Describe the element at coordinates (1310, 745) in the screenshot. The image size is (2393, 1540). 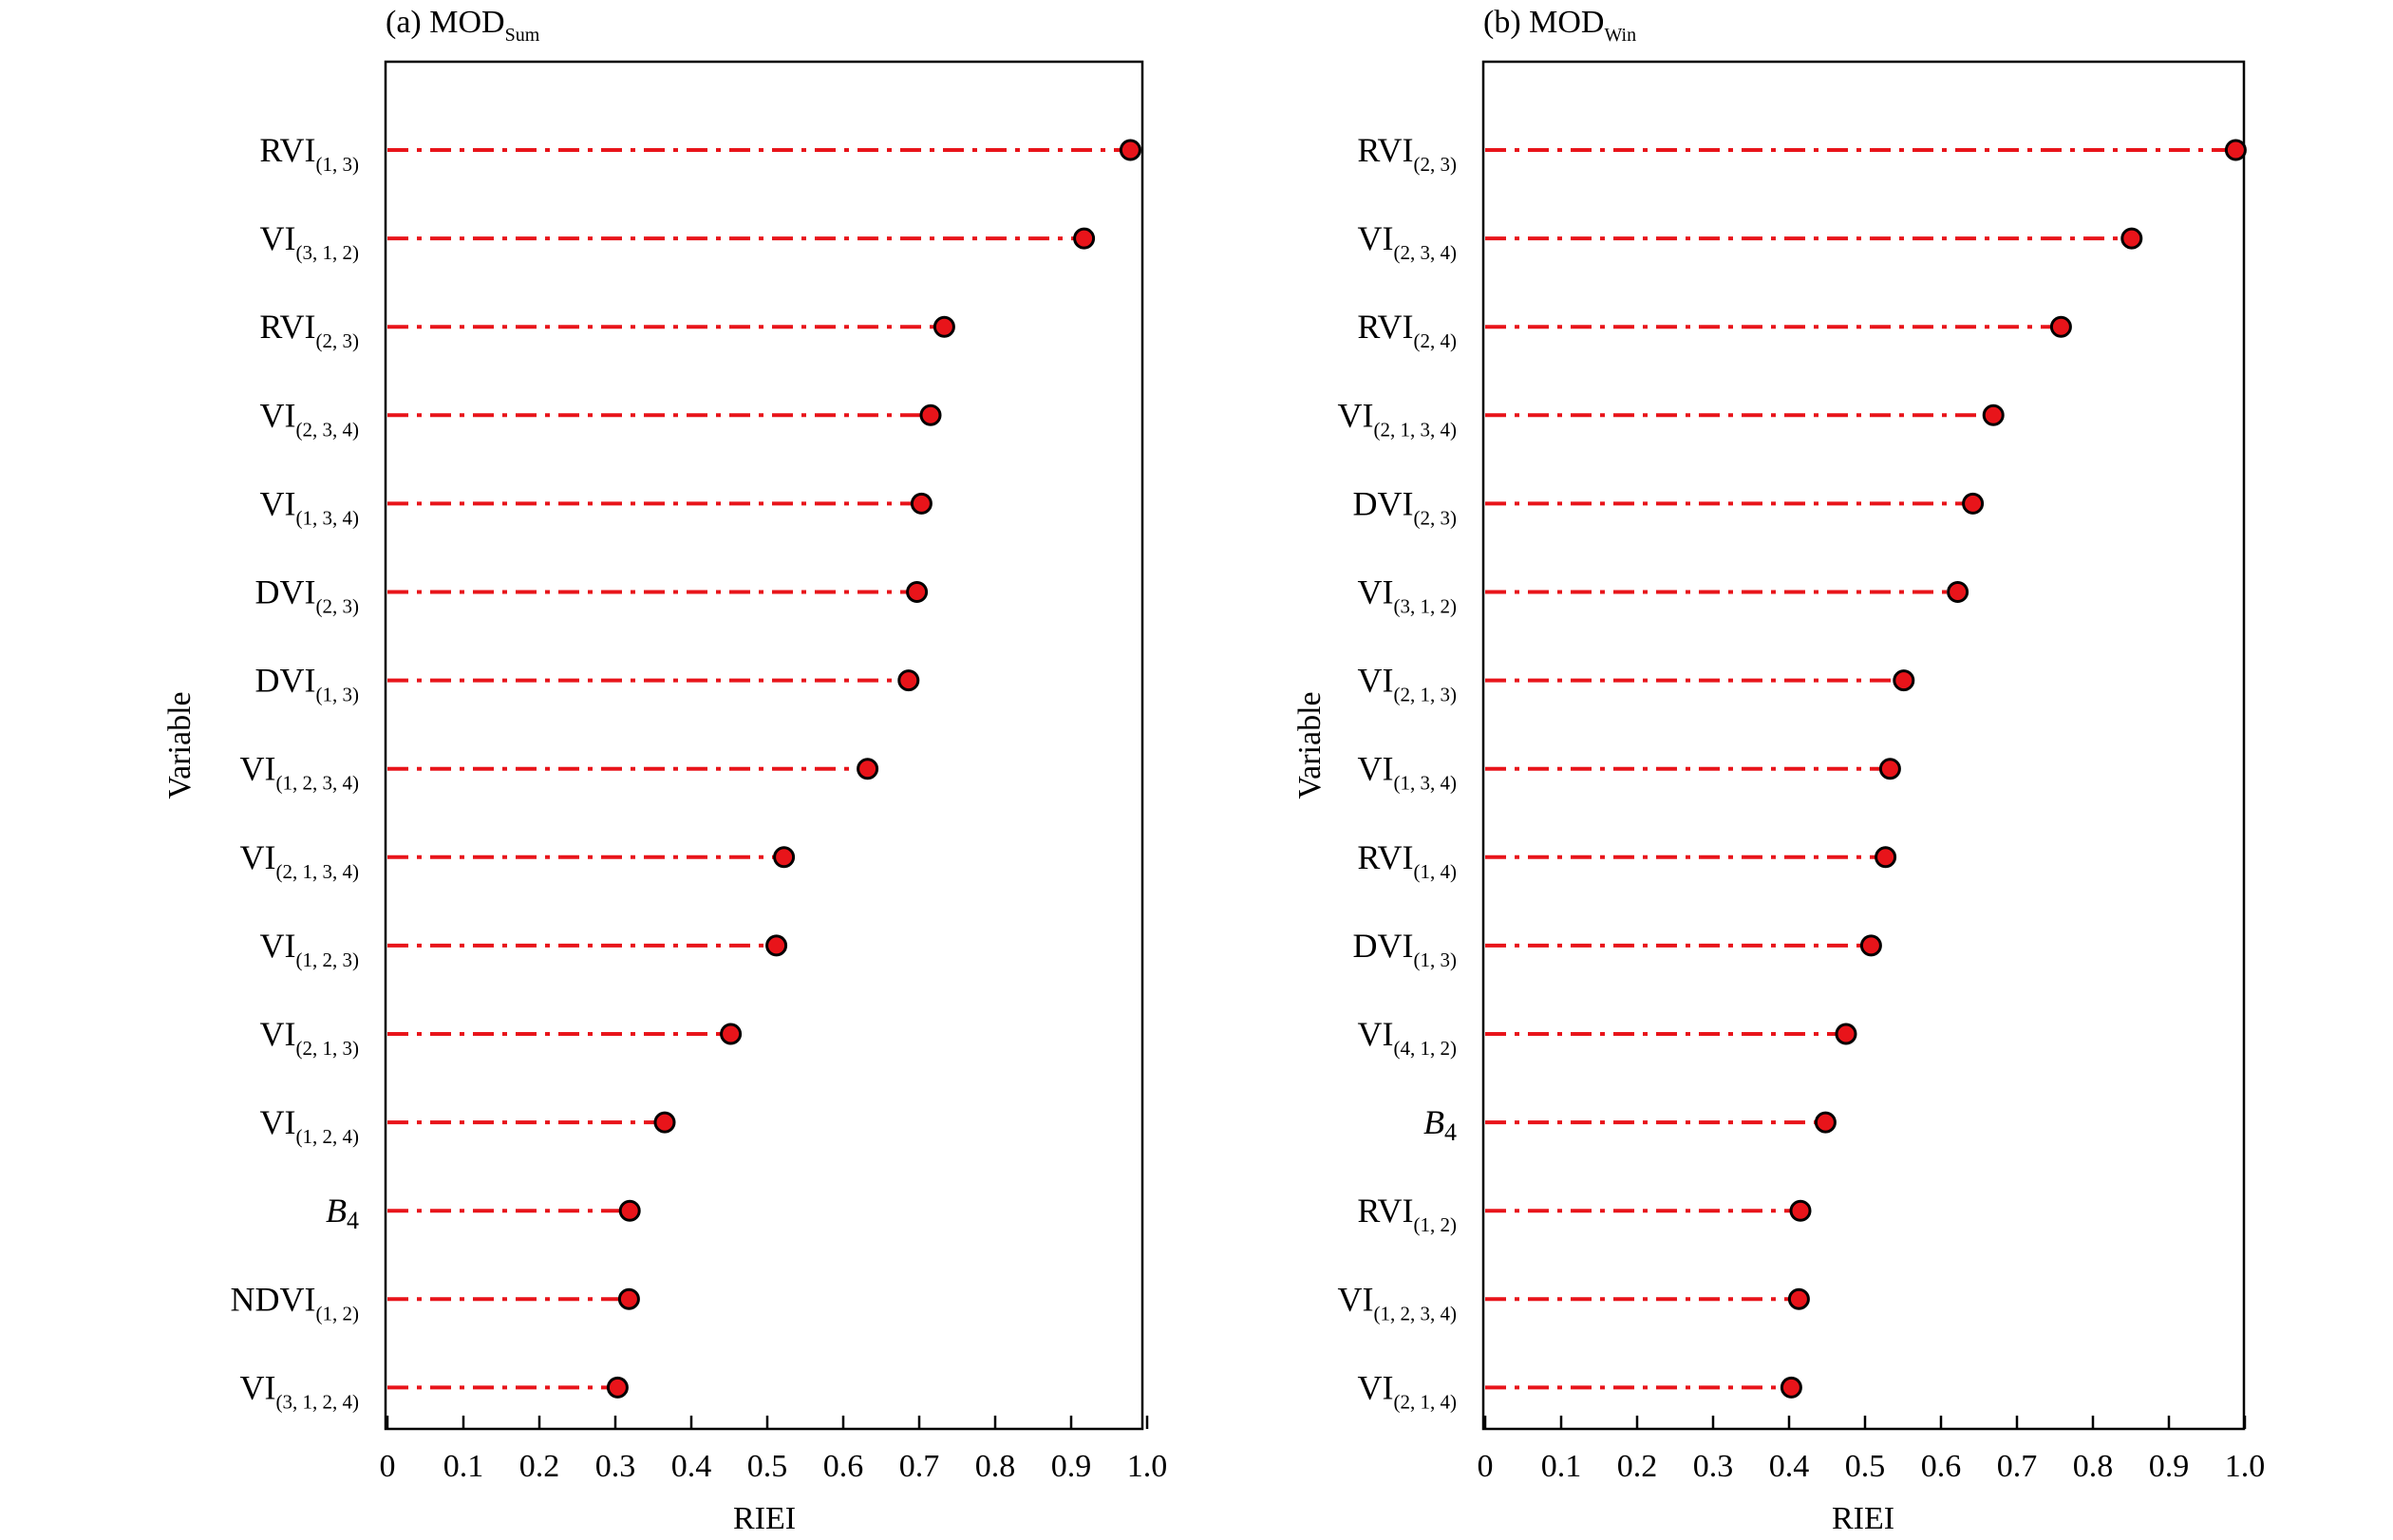
I see `panel-b-ylabel: Variable` at that location.